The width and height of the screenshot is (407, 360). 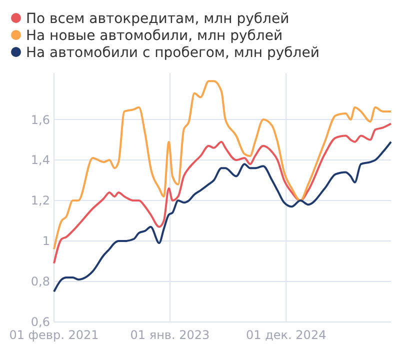 I want to click on x-tick-label: 01 янв. 2023, so click(x=170, y=335).